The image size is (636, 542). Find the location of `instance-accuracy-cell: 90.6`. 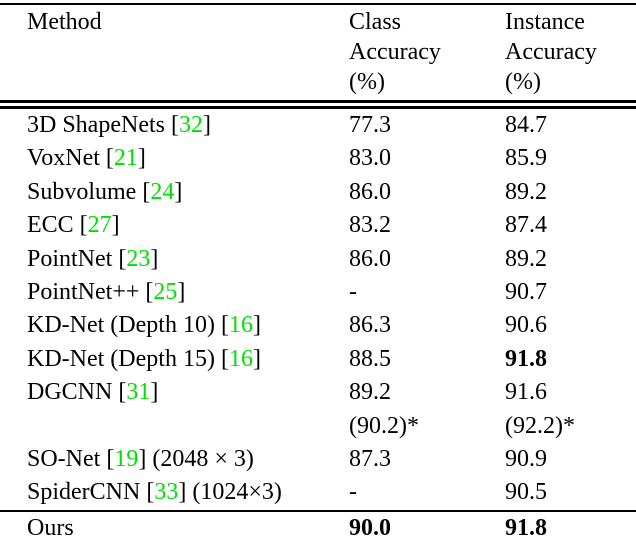

instance-accuracy-cell: 90.6 is located at coordinates (526, 325).